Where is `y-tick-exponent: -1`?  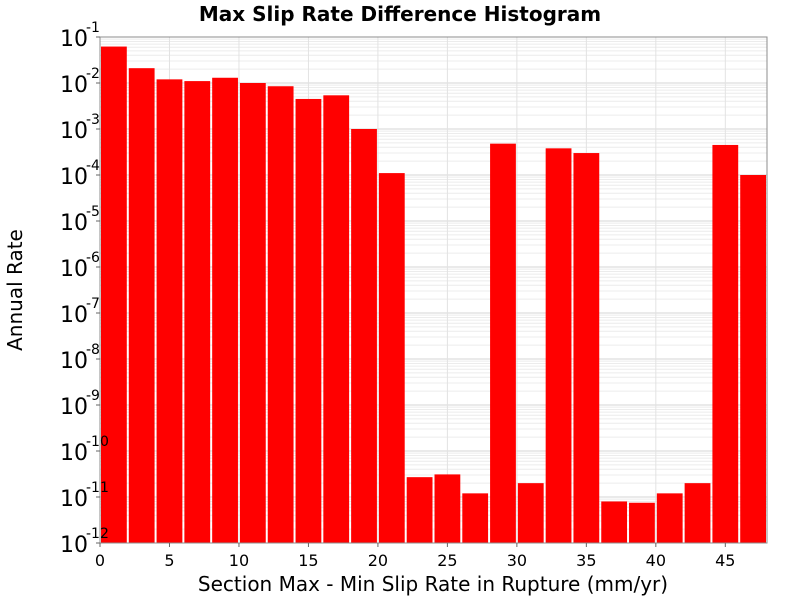
y-tick-exponent: -1 is located at coordinates (93, 28).